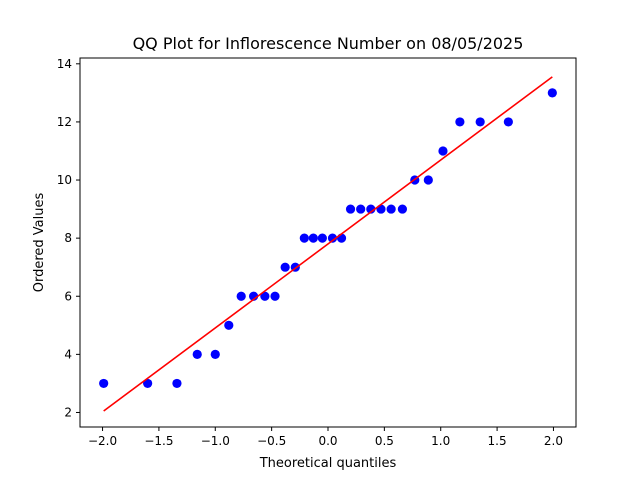 Image resolution: width=640 pixels, height=480 pixels. Describe the element at coordinates (64, 64) in the screenshot. I see `y-tick-label: 14` at that location.